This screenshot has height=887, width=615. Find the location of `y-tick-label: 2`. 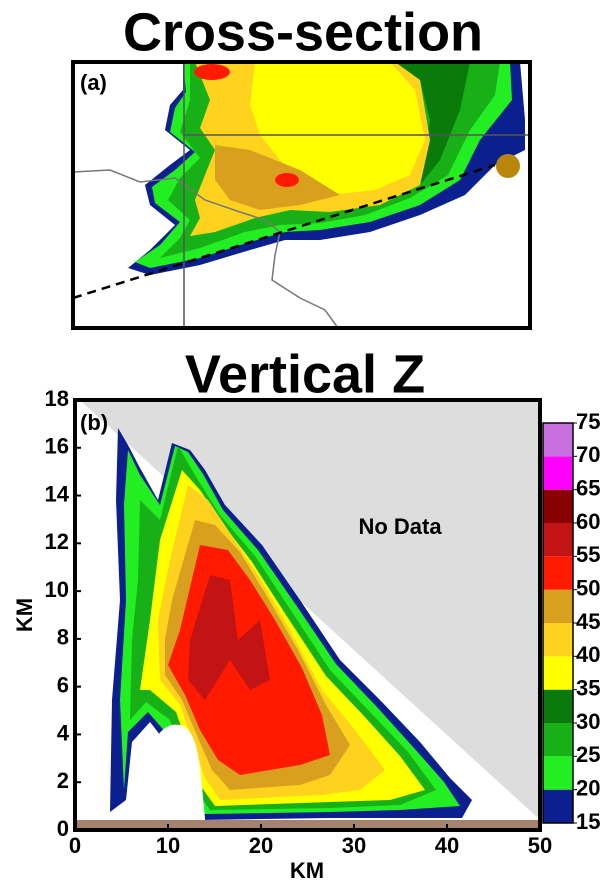

y-tick-label: 2 is located at coordinates (63, 780).